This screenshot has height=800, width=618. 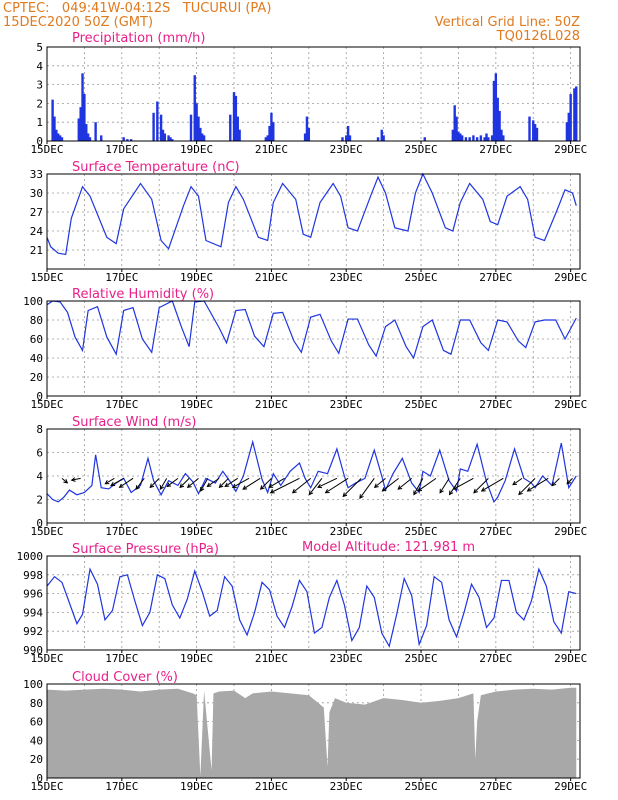 I want to click on y-tick-label: 2, so click(x=39, y=103).